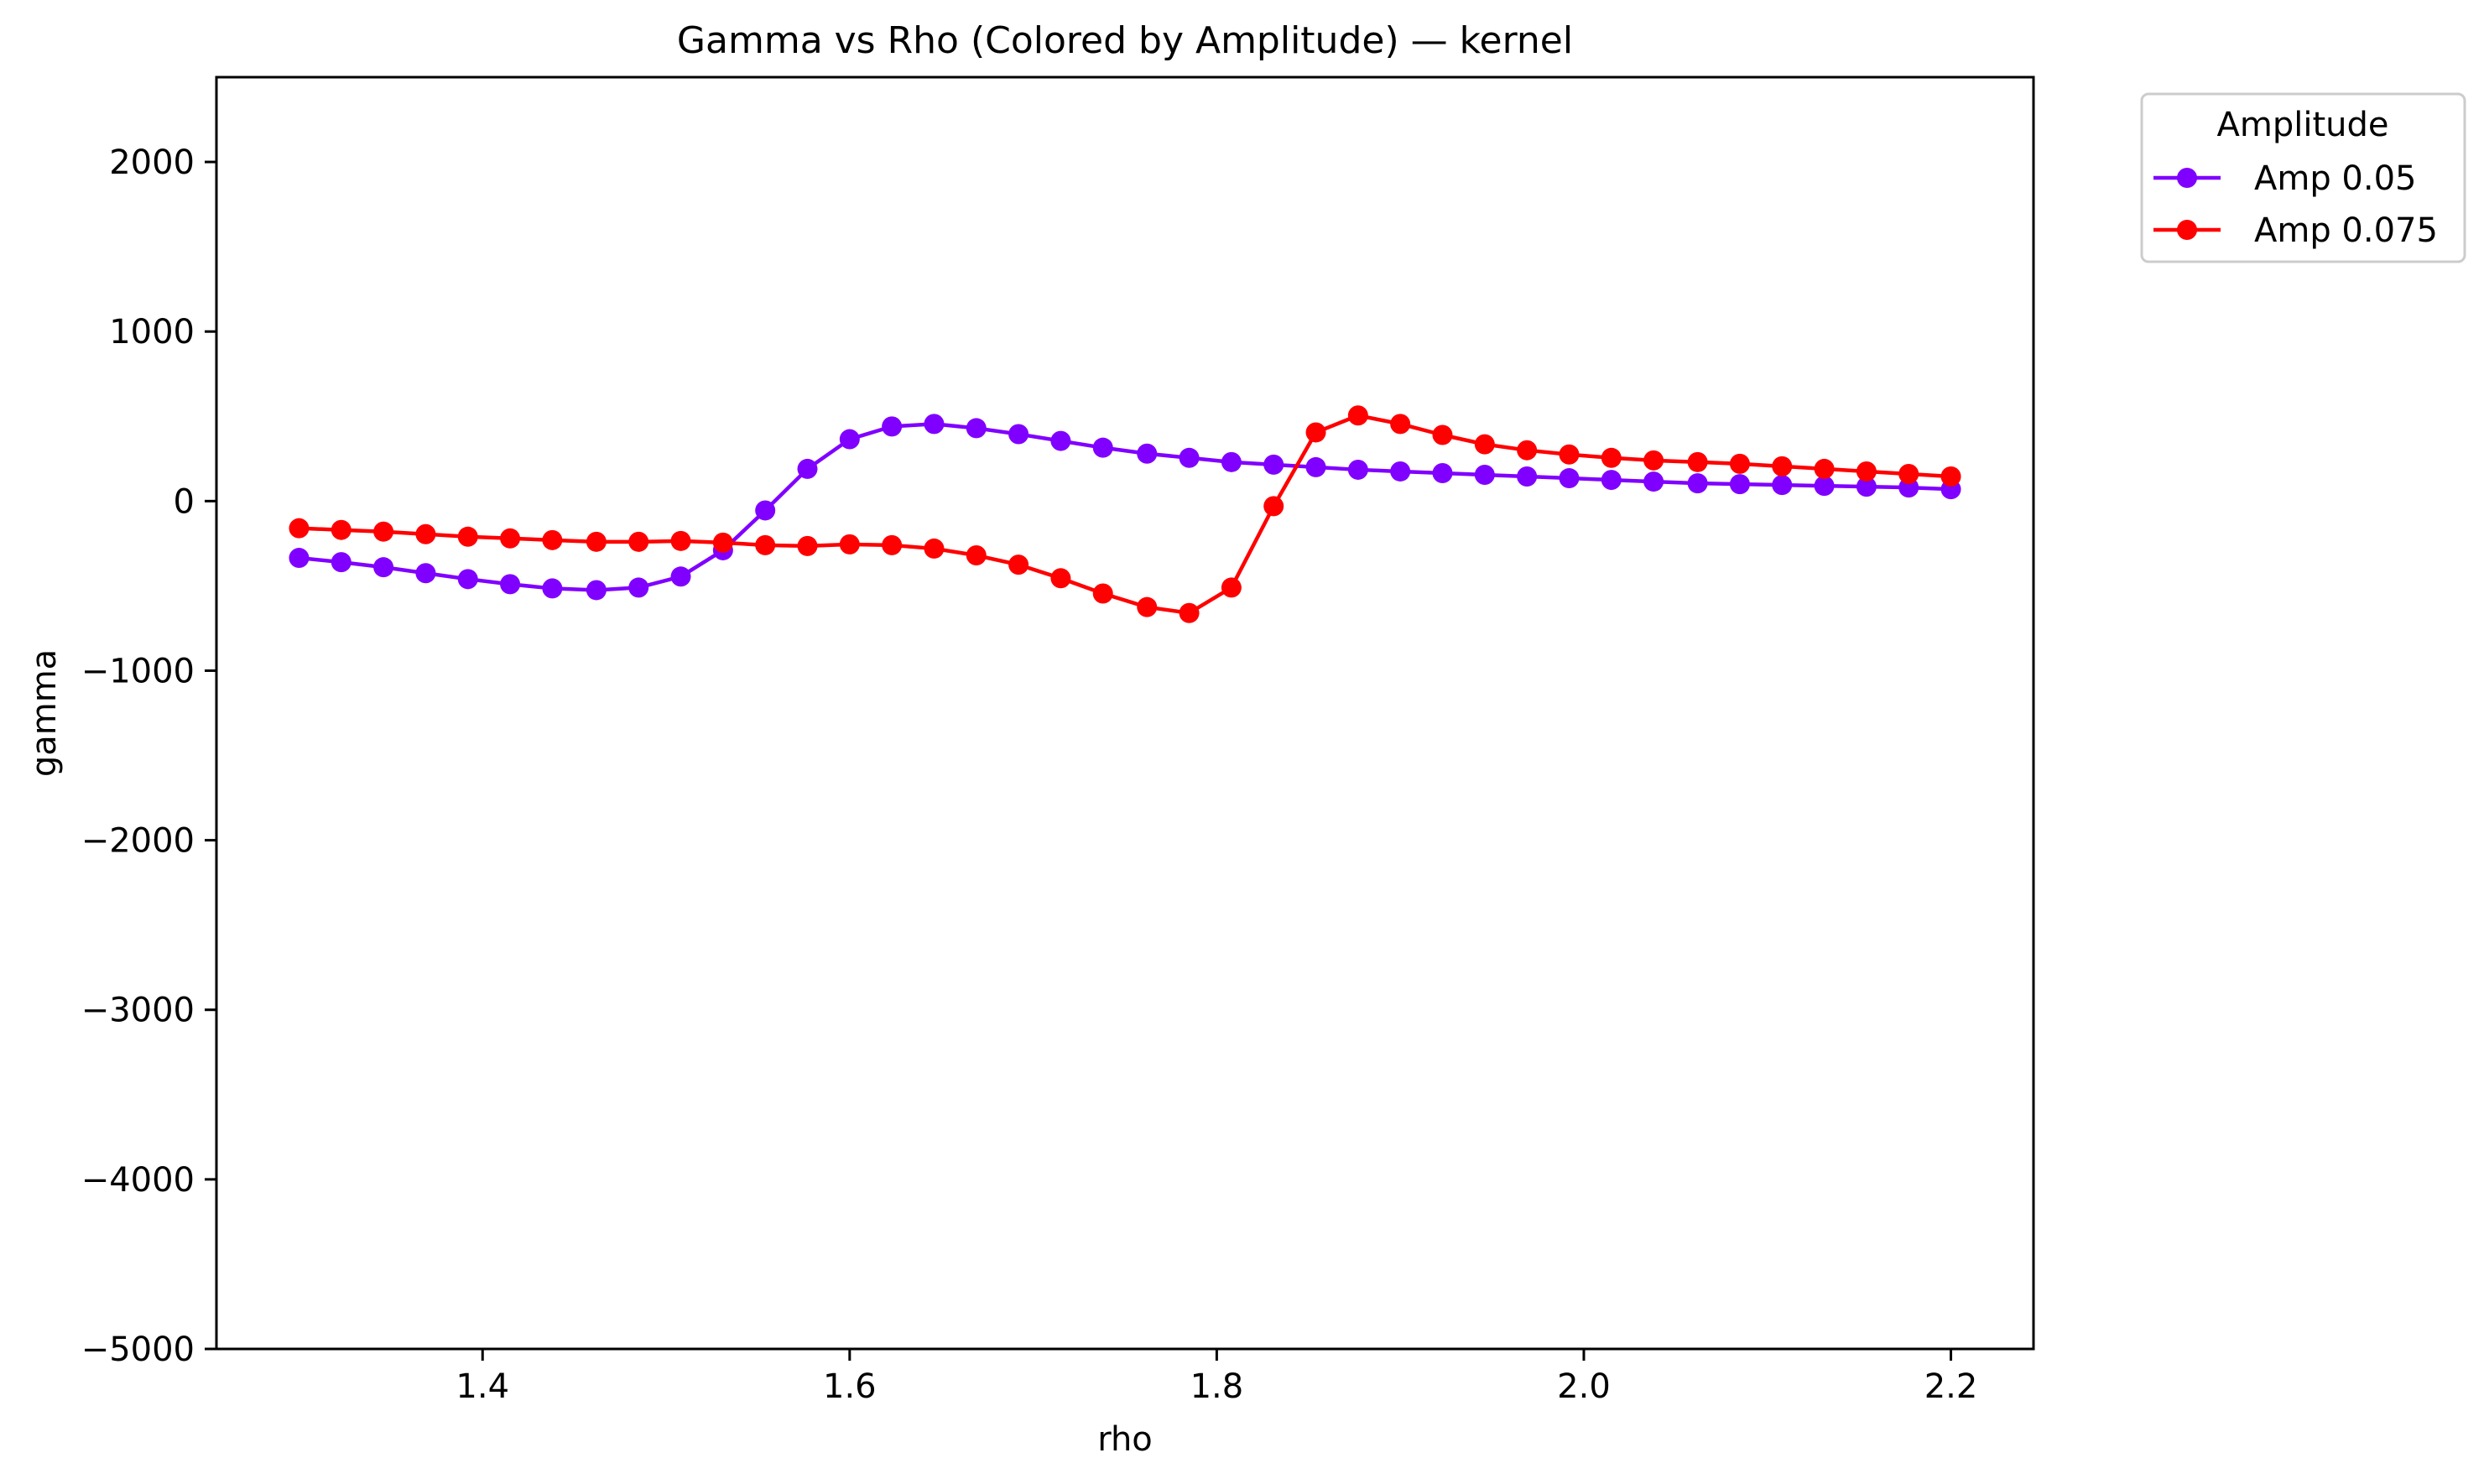 Image resolution: width=2484 pixels, height=1484 pixels. Describe the element at coordinates (2346, 230) in the screenshot. I see `legend-label: Amp 0.075` at that location.